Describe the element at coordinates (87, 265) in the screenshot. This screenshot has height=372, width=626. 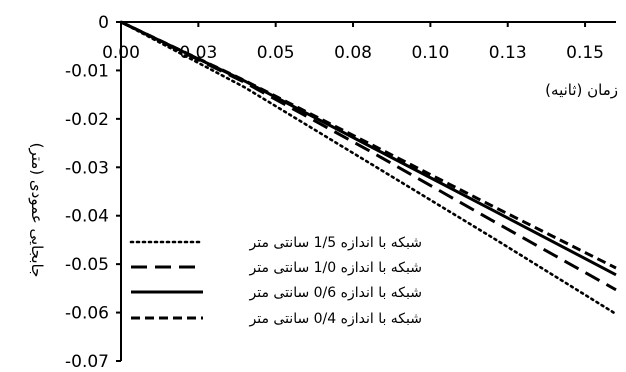
I see `y-tick-label-5: -0.05` at that location.